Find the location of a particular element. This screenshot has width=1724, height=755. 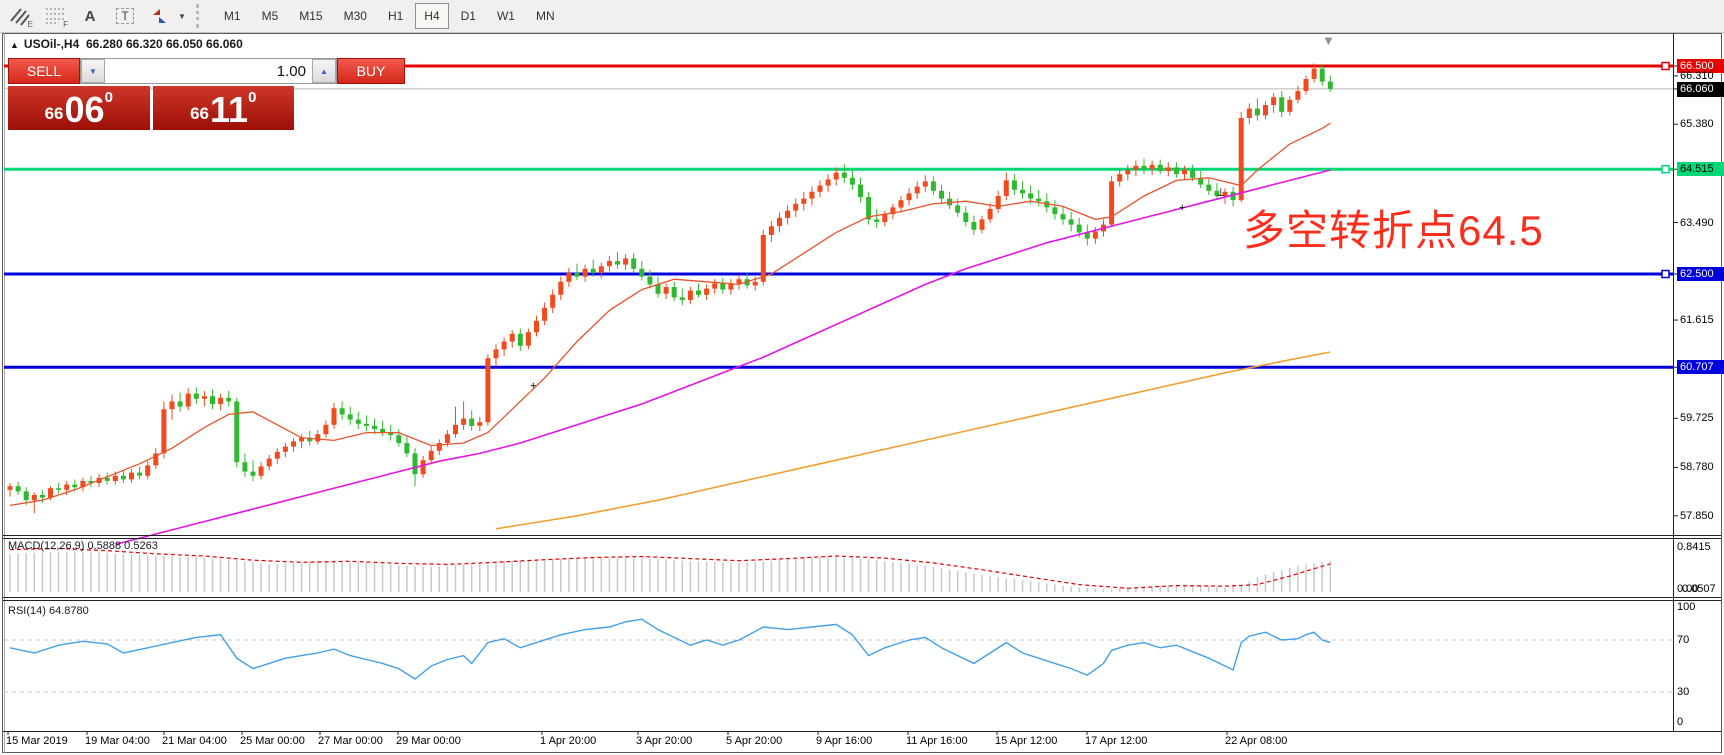

sell-button: SELL is located at coordinates (44, 71).